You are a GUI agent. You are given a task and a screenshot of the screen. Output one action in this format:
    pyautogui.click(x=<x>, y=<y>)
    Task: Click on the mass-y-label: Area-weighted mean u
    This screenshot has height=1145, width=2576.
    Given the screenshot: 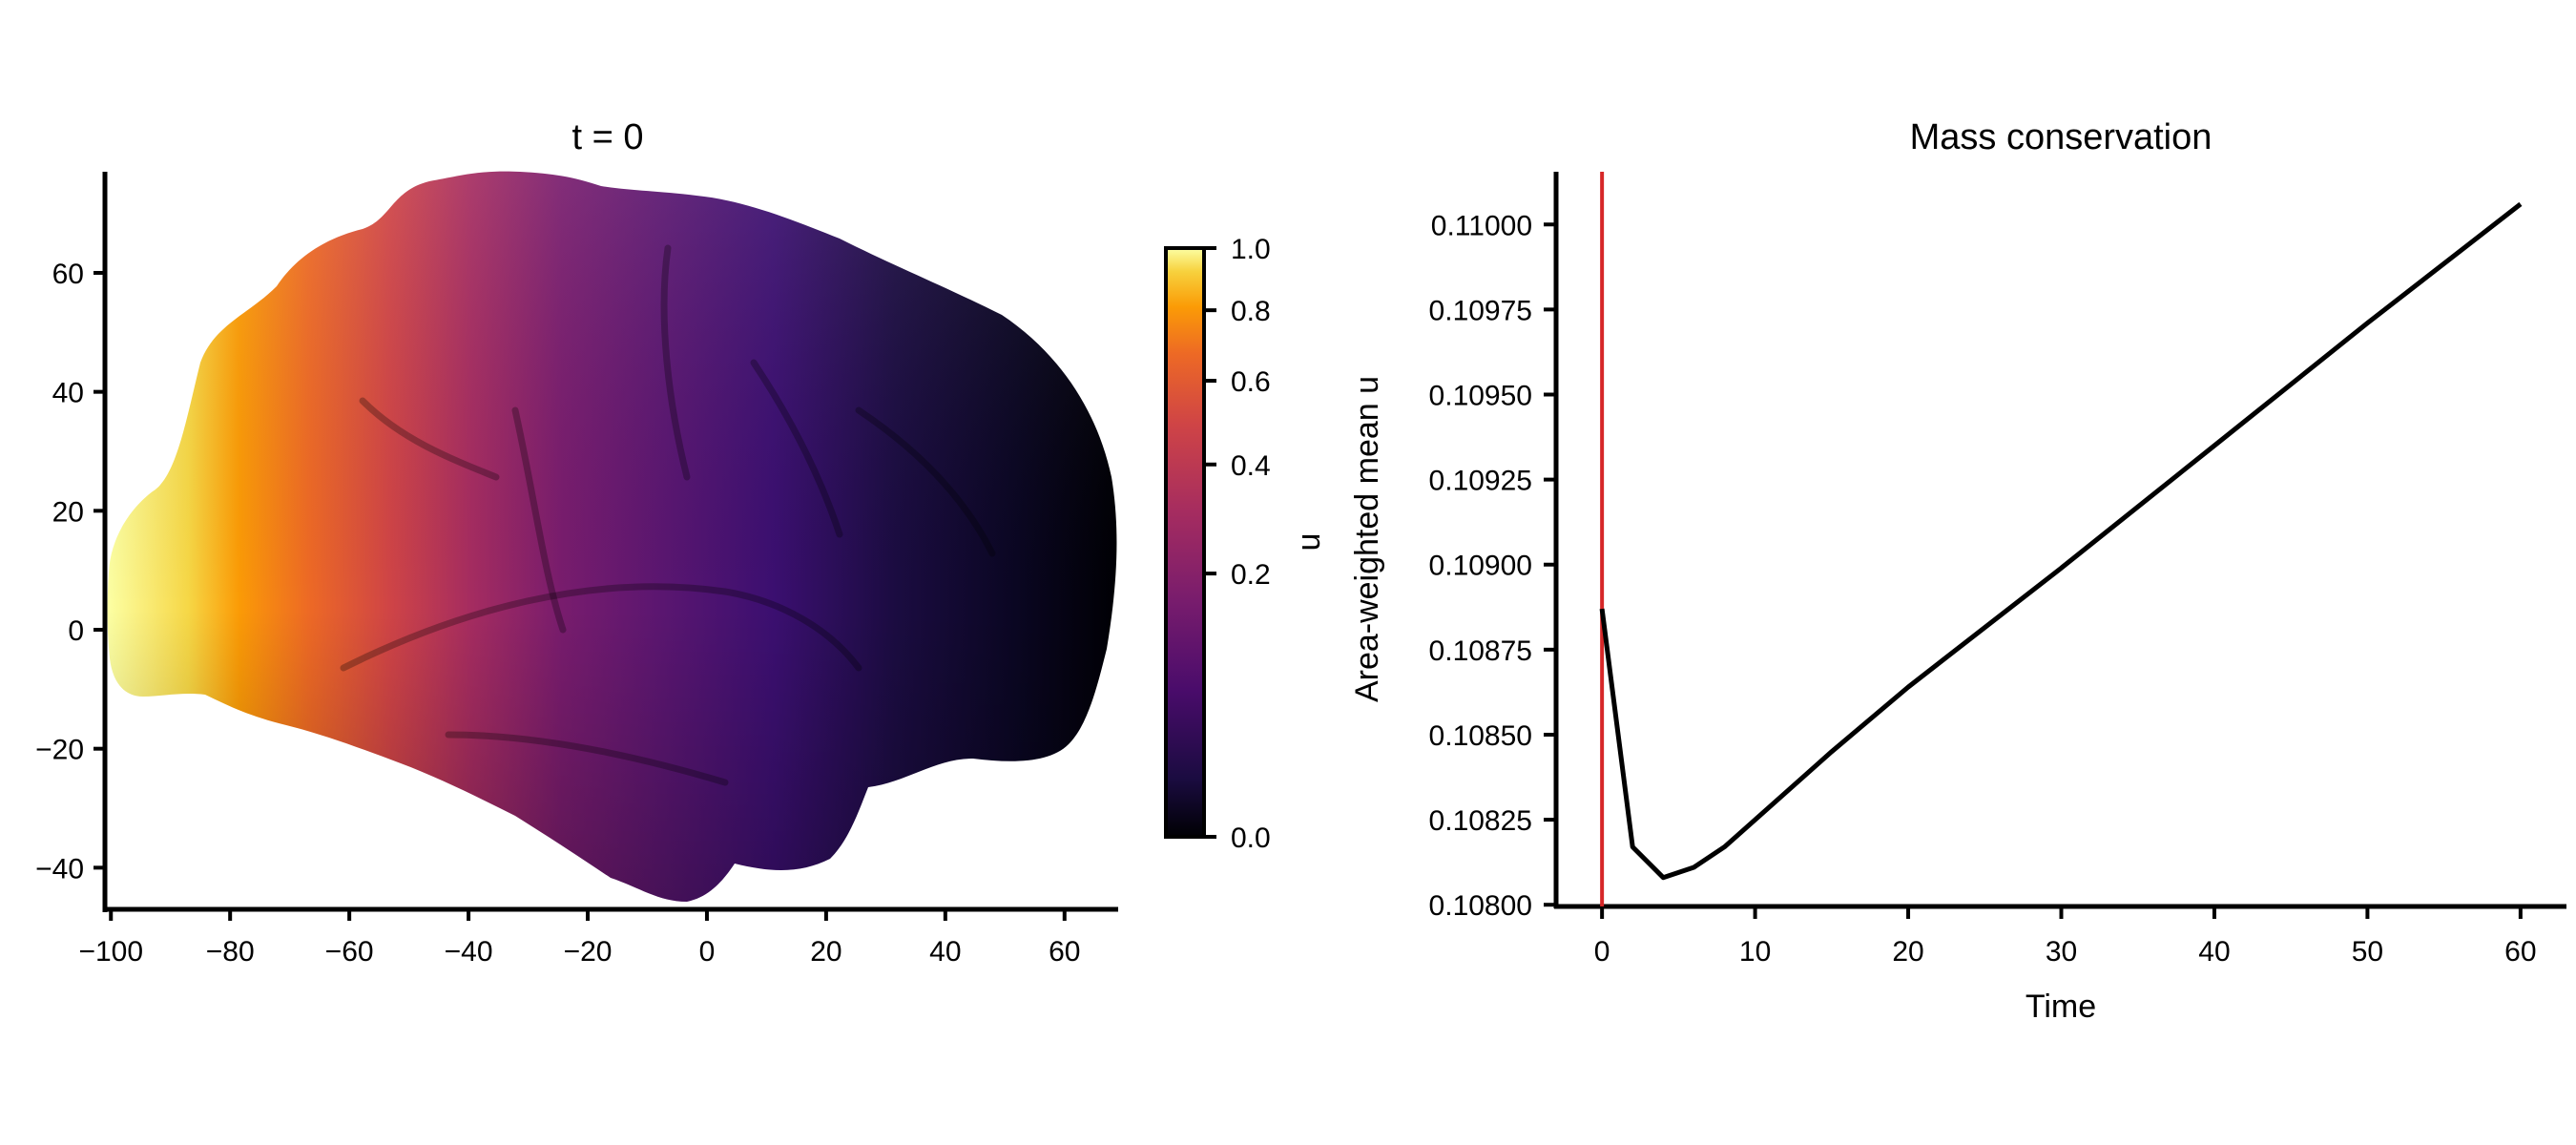 What is the action you would take?
    pyautogui.click(x=1367, y=539)
    